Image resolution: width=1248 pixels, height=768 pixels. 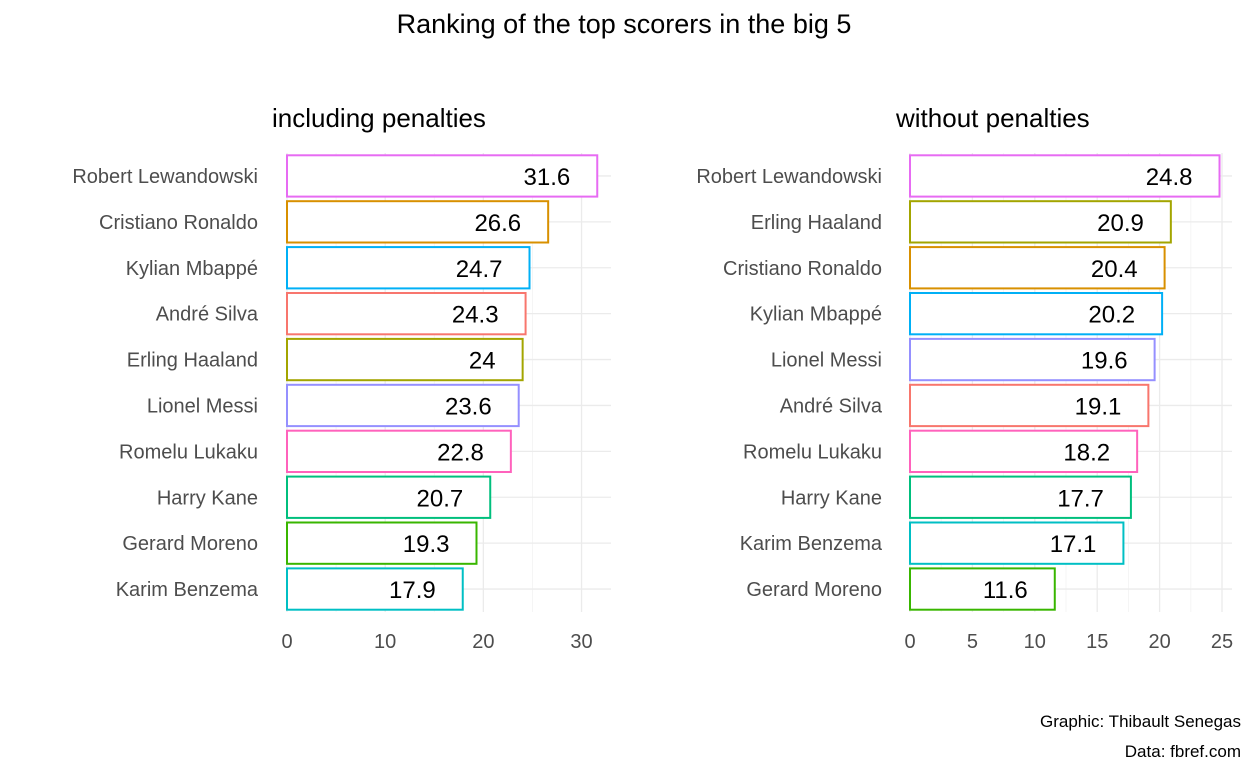 I want to click on value-label: 19.3, so click(x=426, y=544).